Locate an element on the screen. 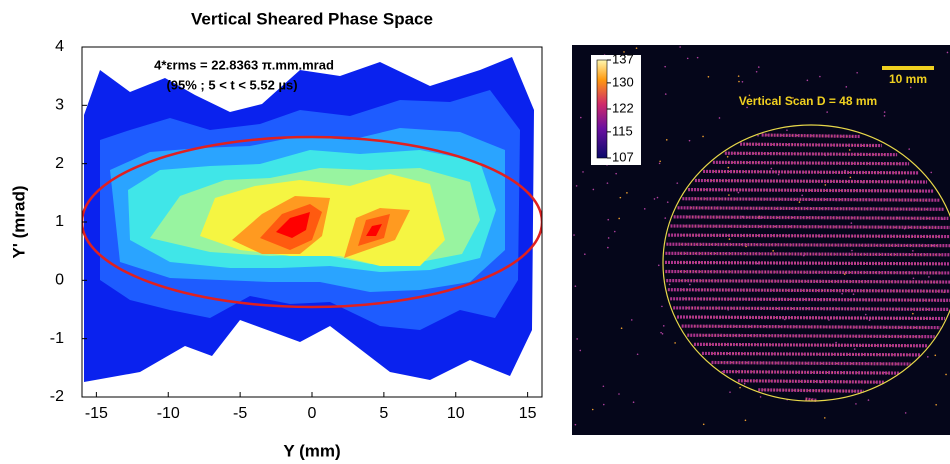  annotation: (95% ; 5 < t < 5.52 µs) is located at coordinates (231, 84).